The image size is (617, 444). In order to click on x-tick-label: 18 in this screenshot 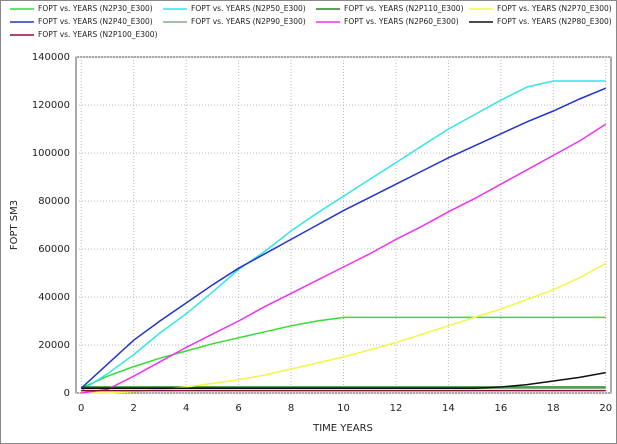, I will do `click(553, 408)`.